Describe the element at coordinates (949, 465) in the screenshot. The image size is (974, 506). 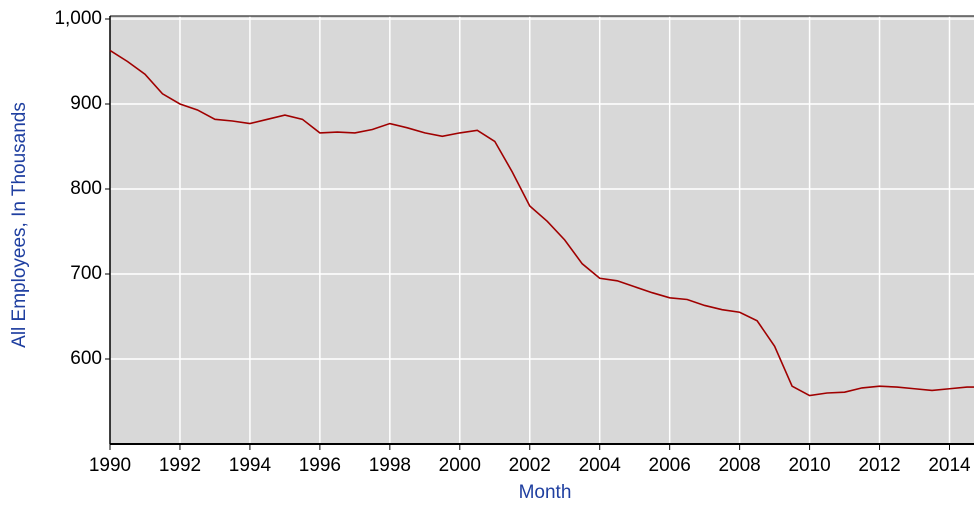
I see `x-tick-label: 2014` at that location.